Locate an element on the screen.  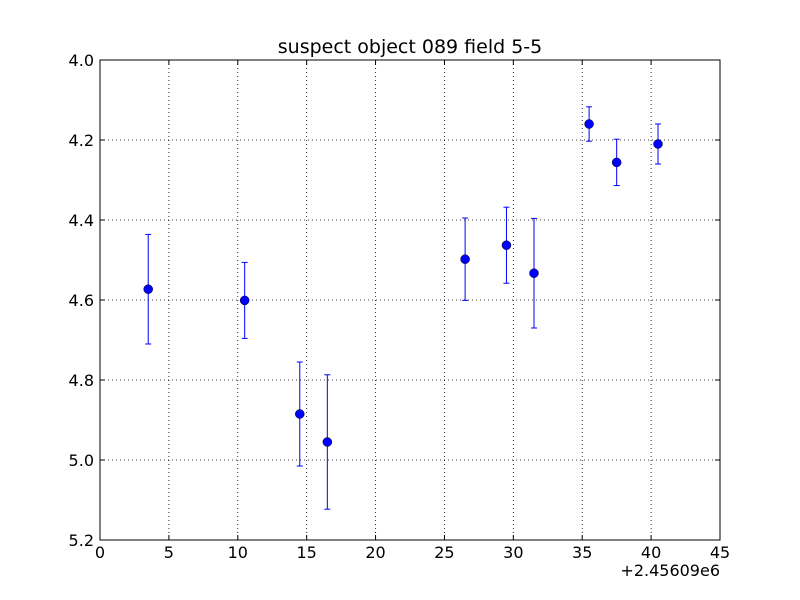
x-tick-label: 35 is located at coordinates (582, 552).